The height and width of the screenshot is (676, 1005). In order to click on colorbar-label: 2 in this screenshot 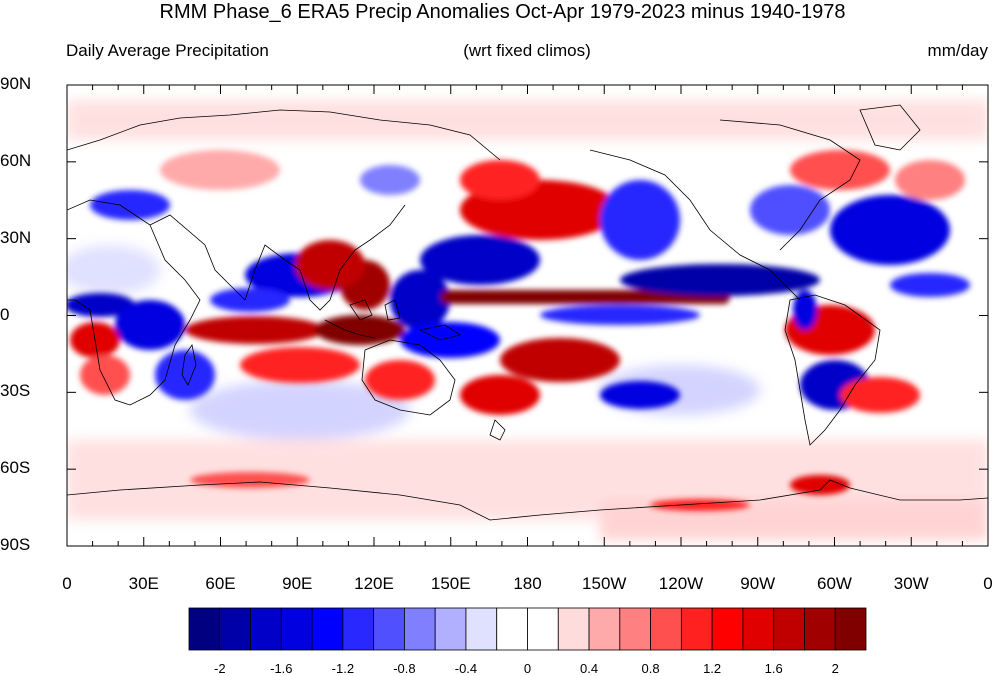, I will do `click(835, 668)`.